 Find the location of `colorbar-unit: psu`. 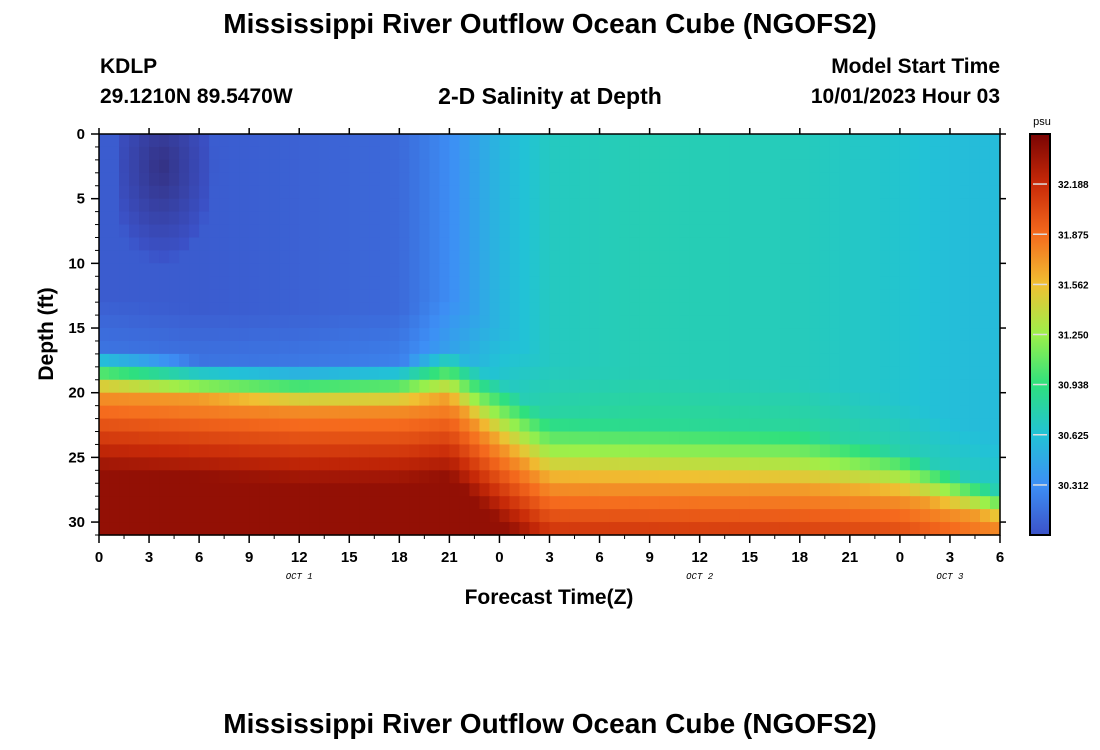

colorbar-unit: psu is located at coordinates (1042, 122).